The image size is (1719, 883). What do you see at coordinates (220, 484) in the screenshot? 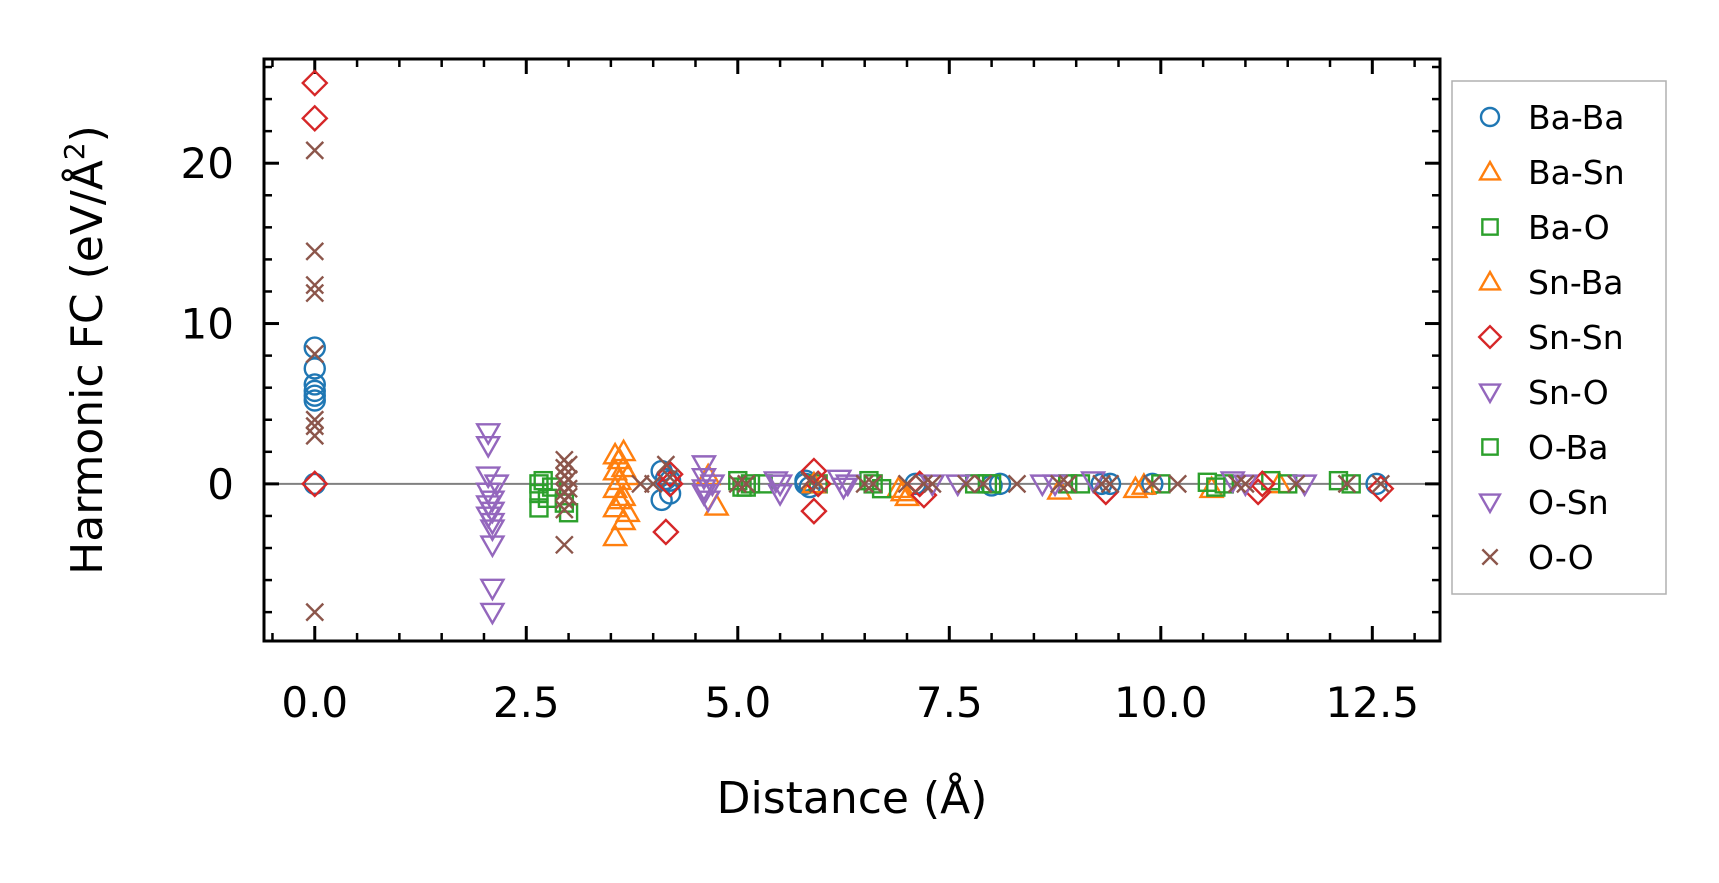
I see `y-tick-label: 0` at bounding box center [220, 484].